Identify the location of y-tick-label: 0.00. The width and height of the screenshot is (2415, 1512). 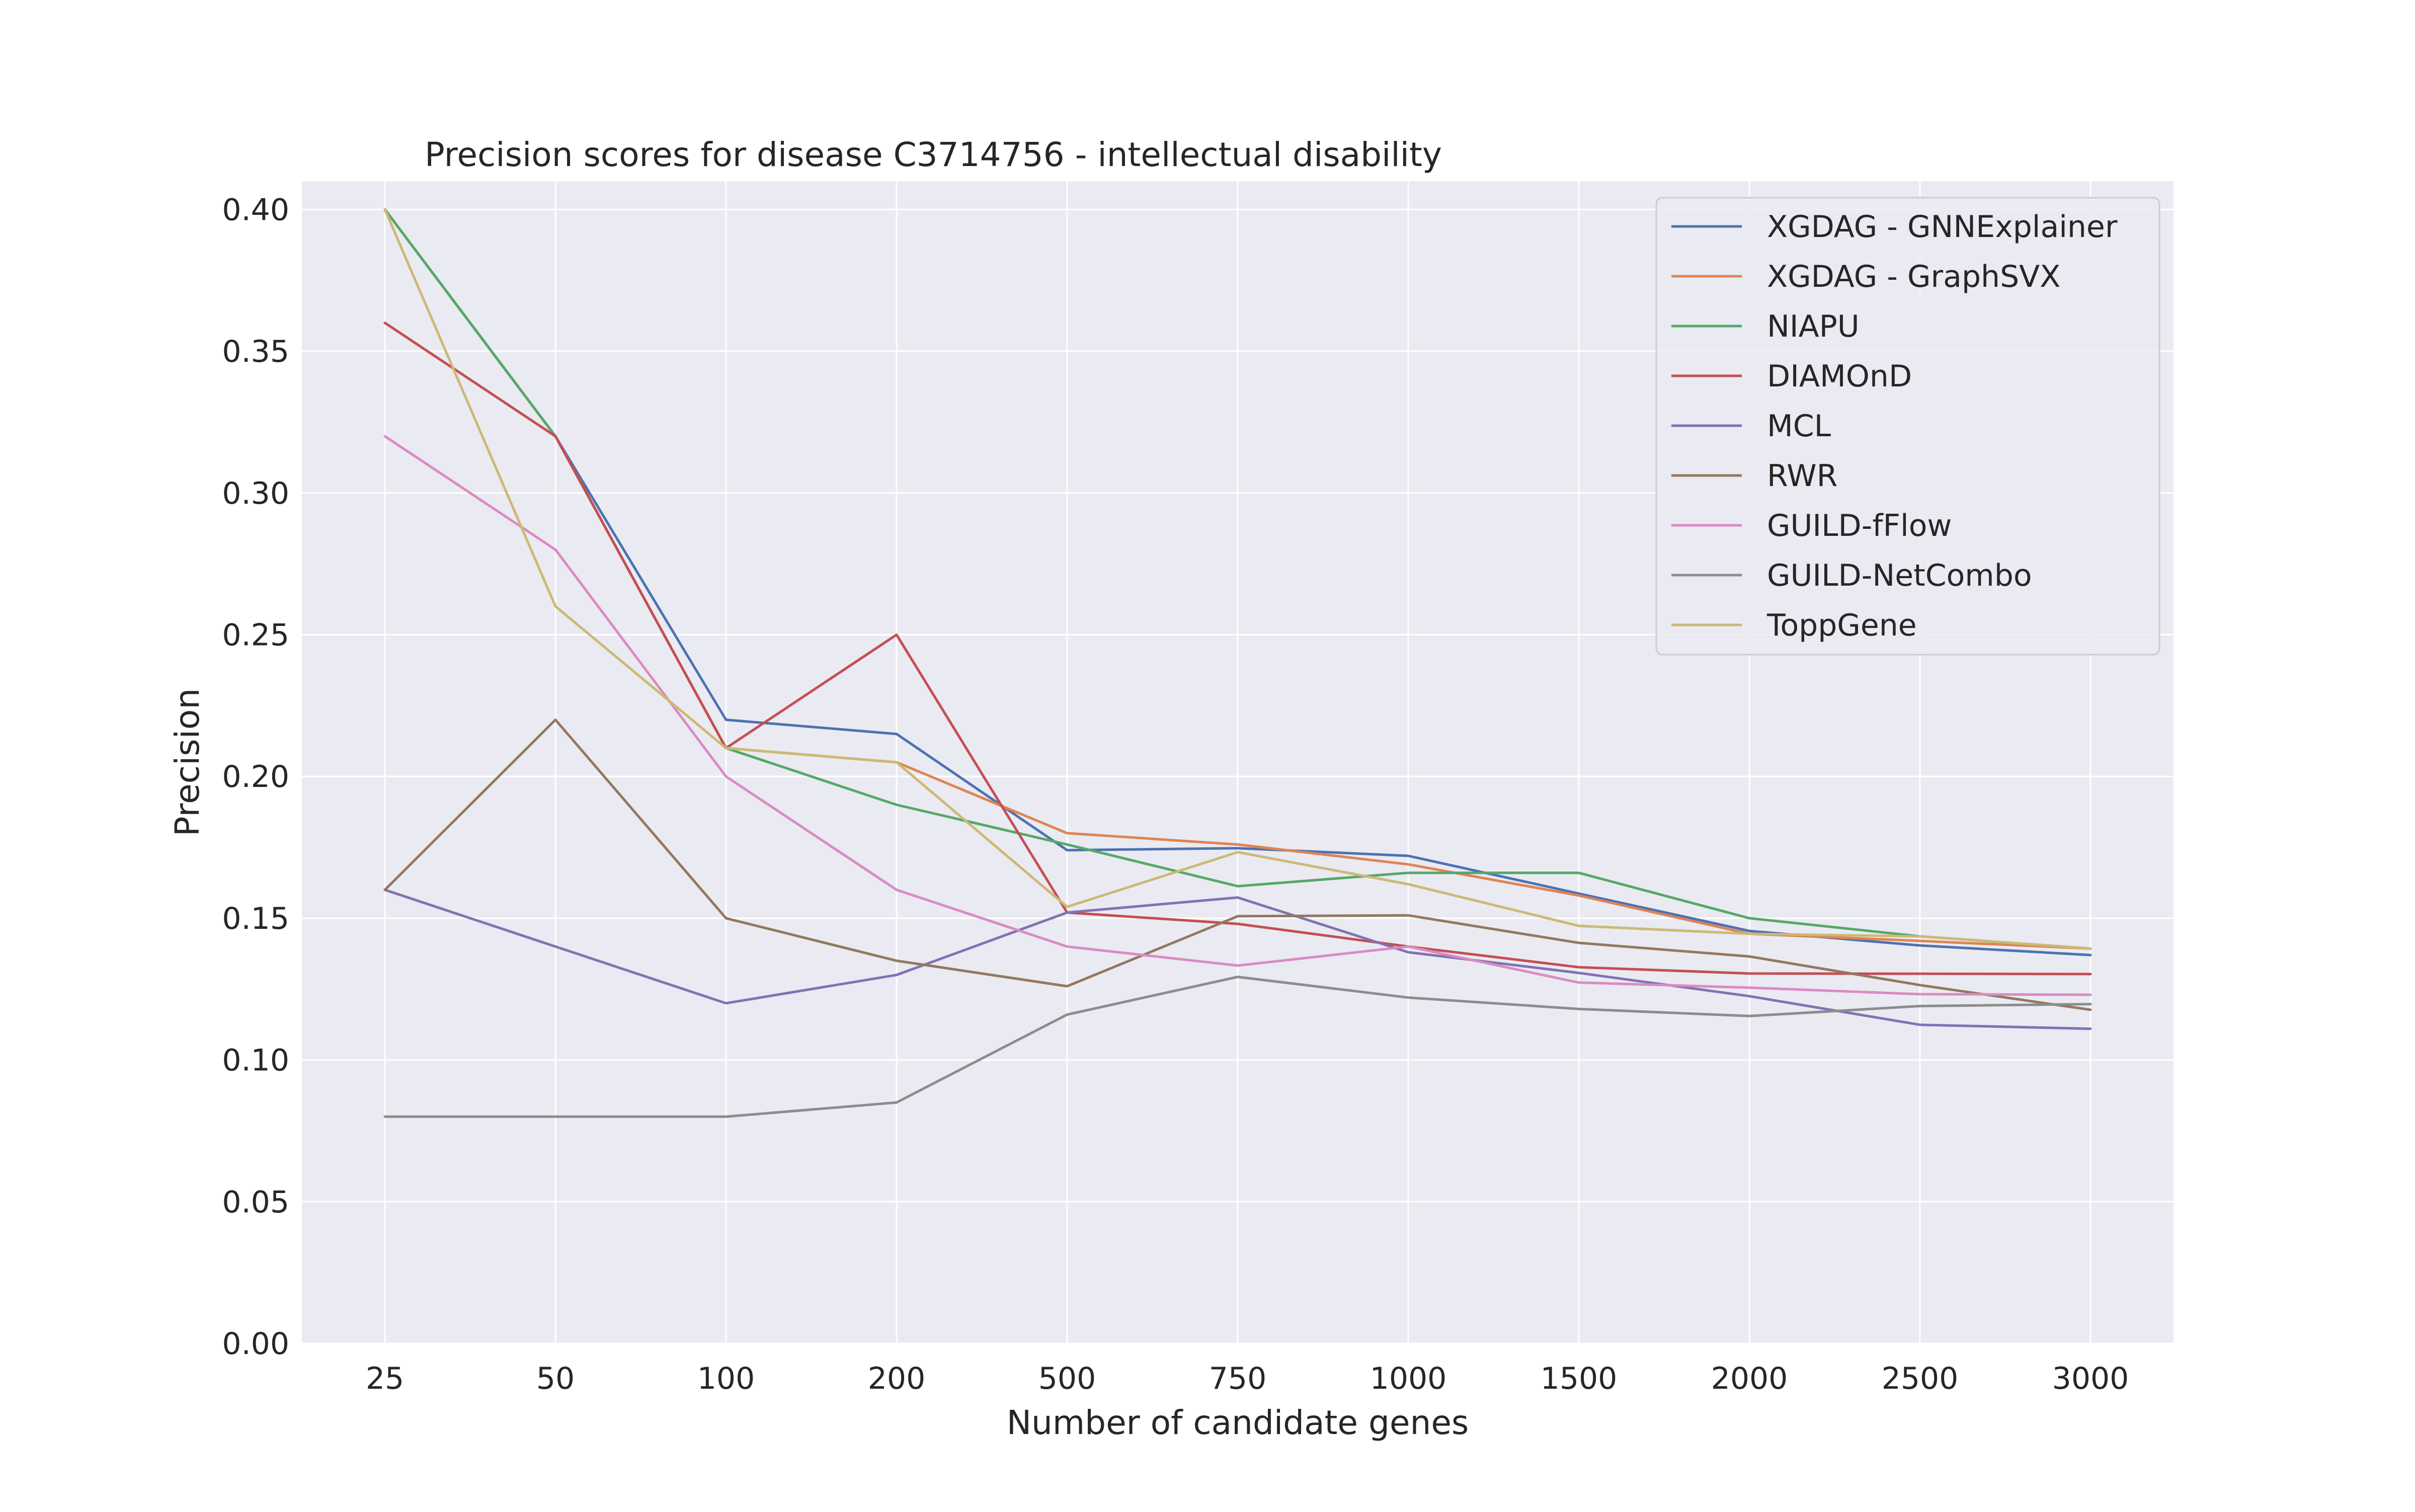
(256, 1344).